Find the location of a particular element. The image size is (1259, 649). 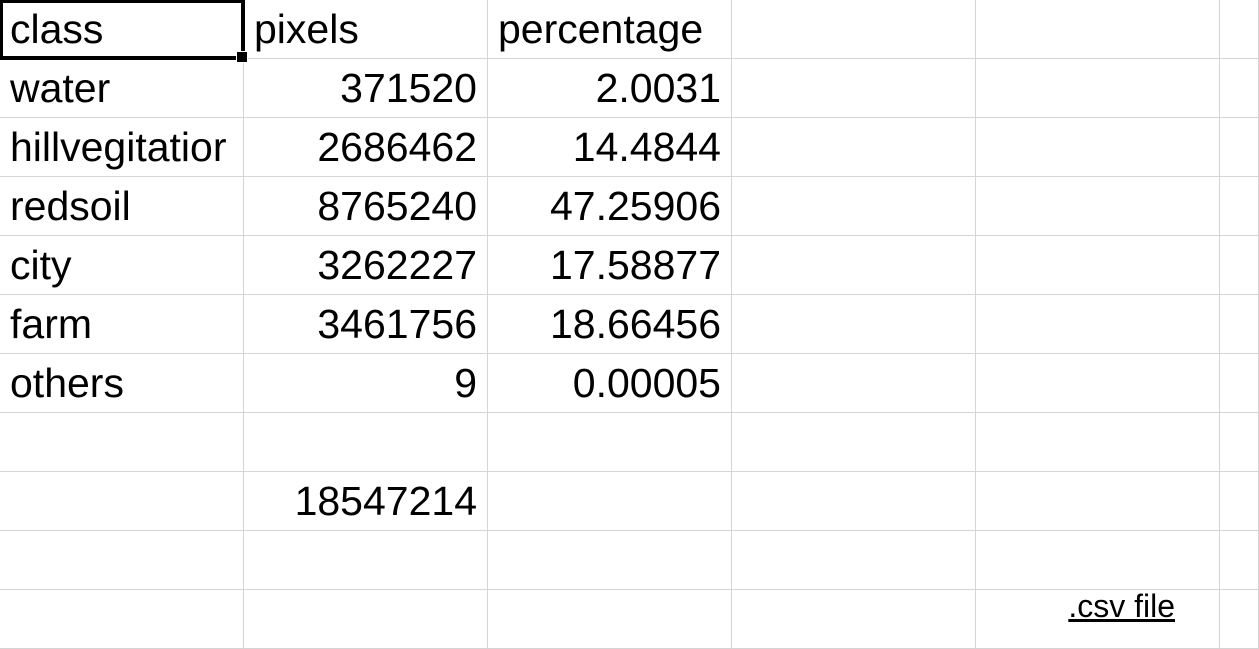

cell-class-water: water is located at coordinates (122, 88).